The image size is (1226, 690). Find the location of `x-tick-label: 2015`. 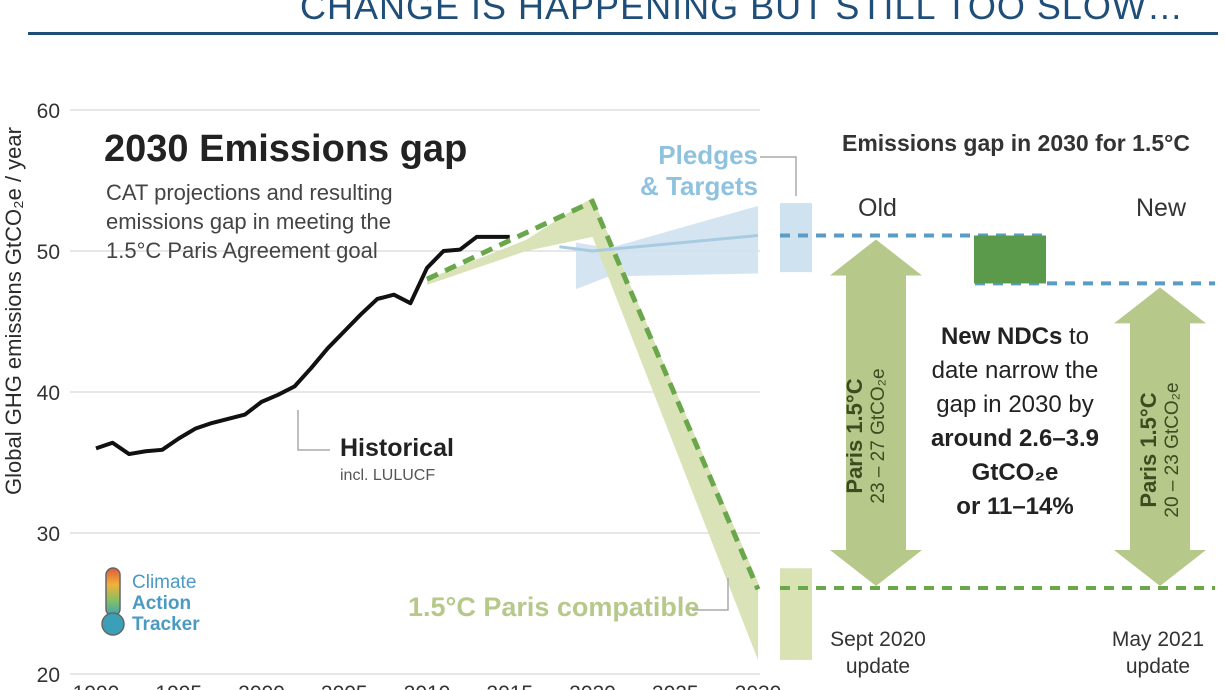

x-tick-label: 2015 is located at coordinates (509, 686).